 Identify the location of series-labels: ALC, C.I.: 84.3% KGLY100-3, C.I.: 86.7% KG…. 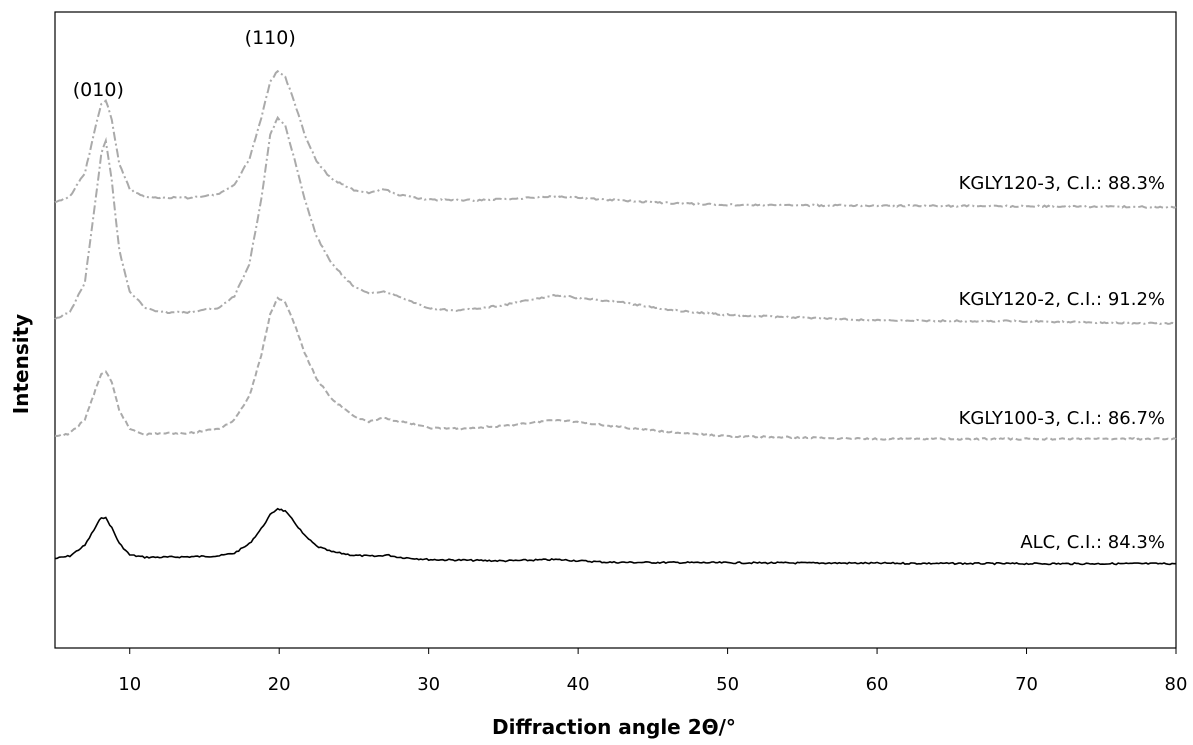
(1062, 363).